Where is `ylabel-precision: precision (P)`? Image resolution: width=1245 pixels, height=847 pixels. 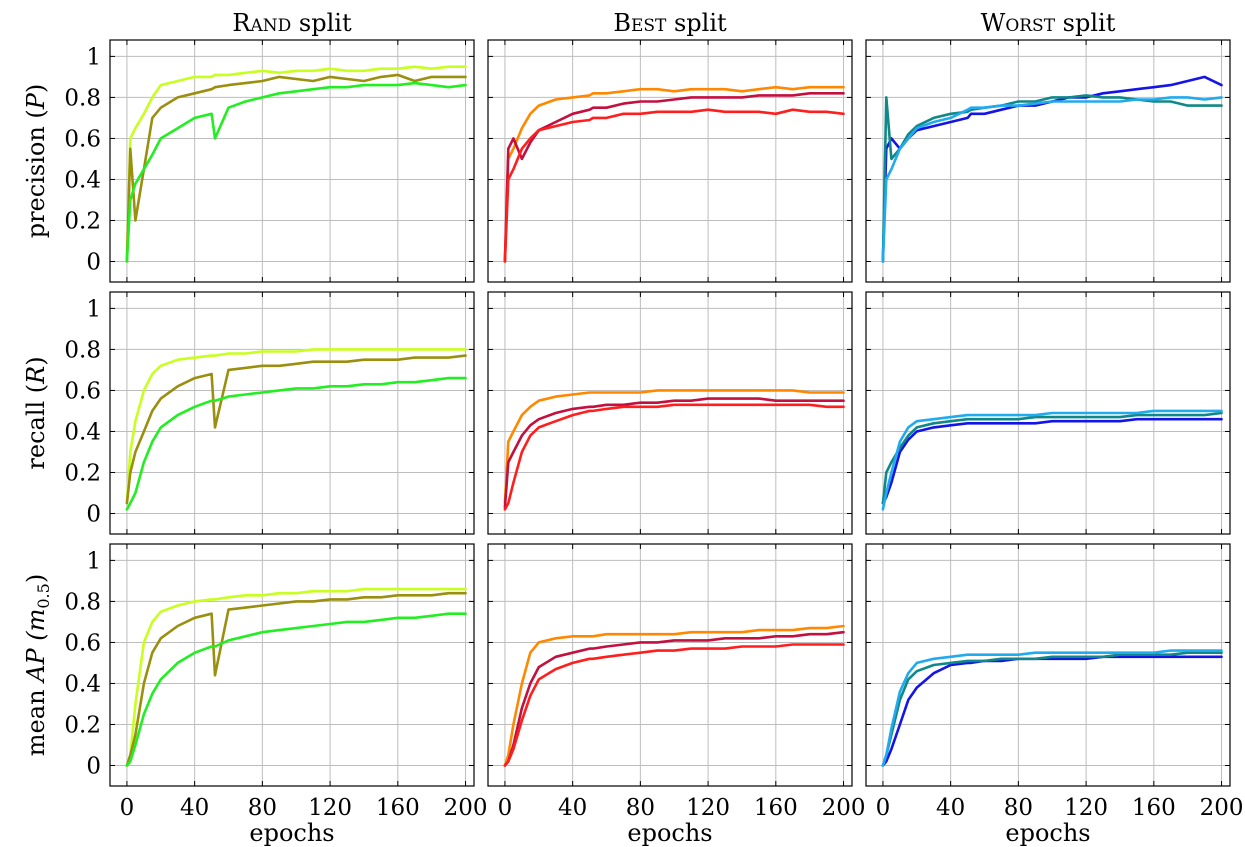
ylabel-precision: precision (P) is located at coordinates (36, 161).